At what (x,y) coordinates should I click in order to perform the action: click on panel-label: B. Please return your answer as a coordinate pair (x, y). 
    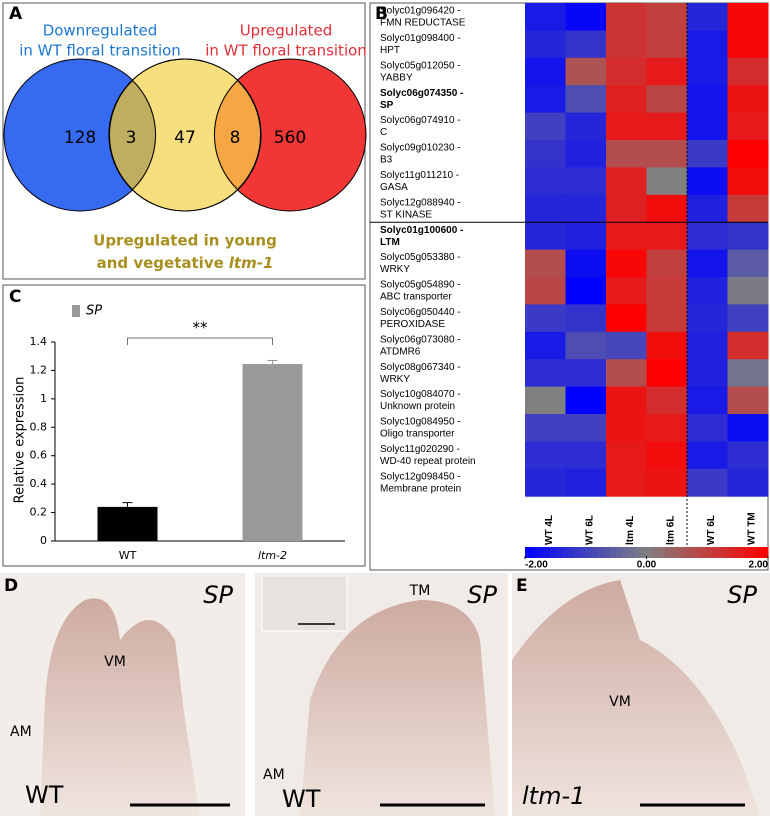
    Looking at the image, I should click on (381, 14).